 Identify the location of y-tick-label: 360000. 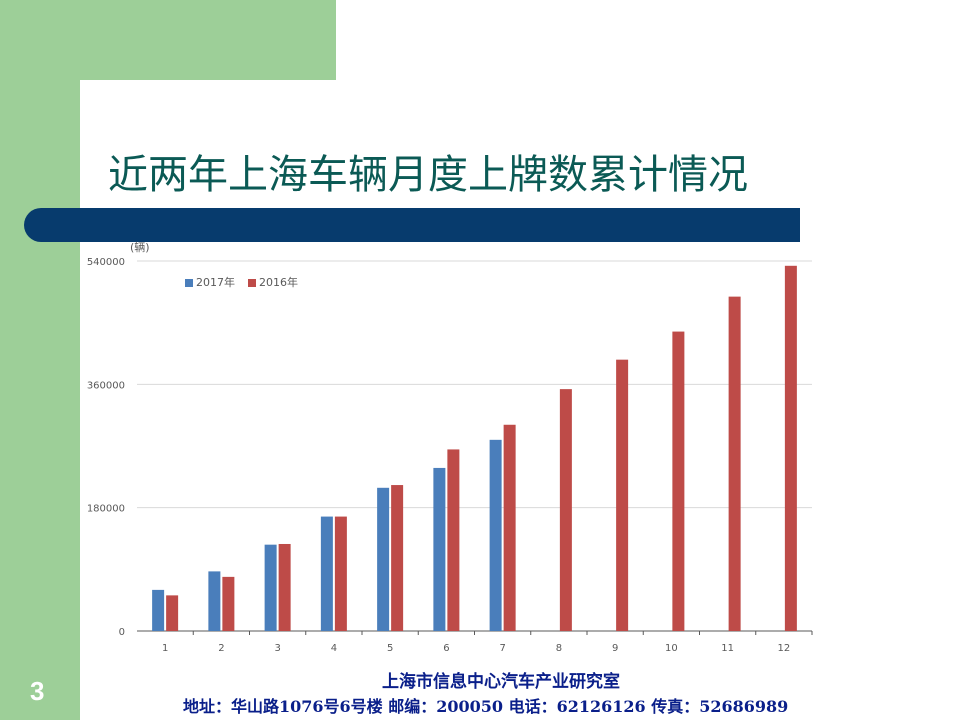
(106, 385).